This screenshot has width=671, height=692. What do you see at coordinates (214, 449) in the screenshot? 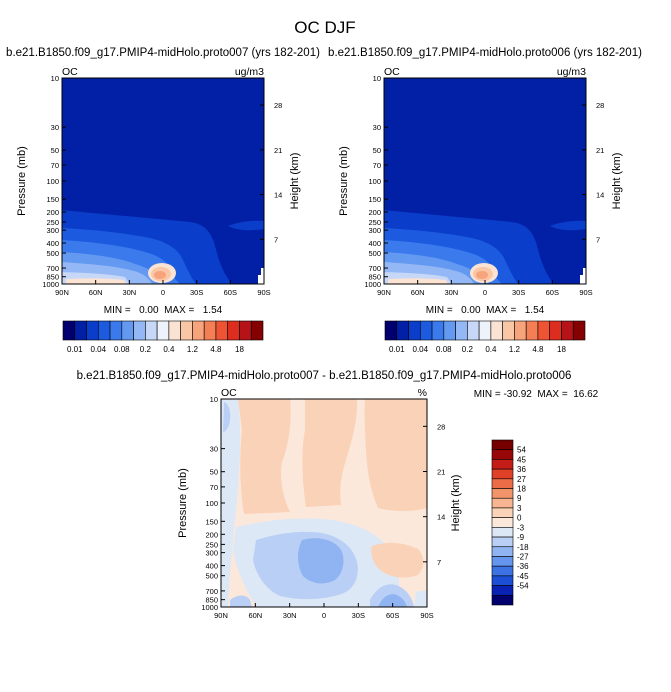
I see `y-tick-label: 30` at bounding box center [214, 449].